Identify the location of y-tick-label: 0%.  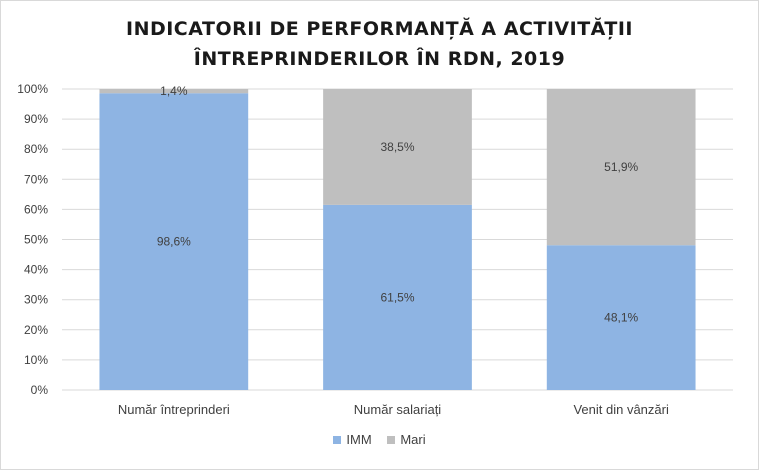
(40, 390).